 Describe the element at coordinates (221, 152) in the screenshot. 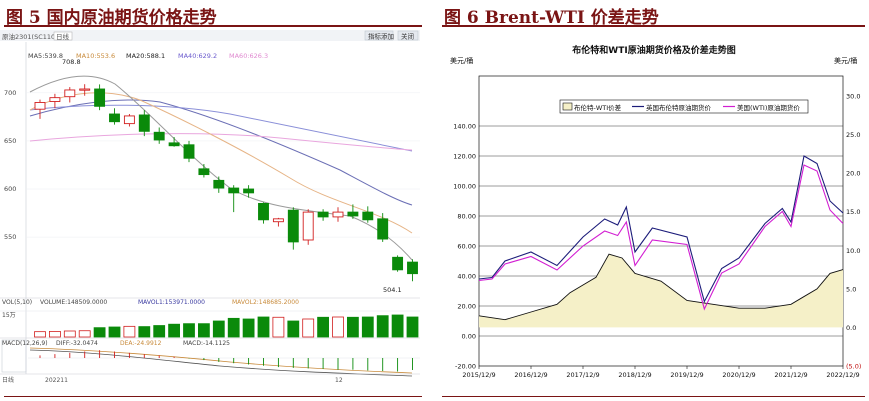

I see `ma20-line` at that location.